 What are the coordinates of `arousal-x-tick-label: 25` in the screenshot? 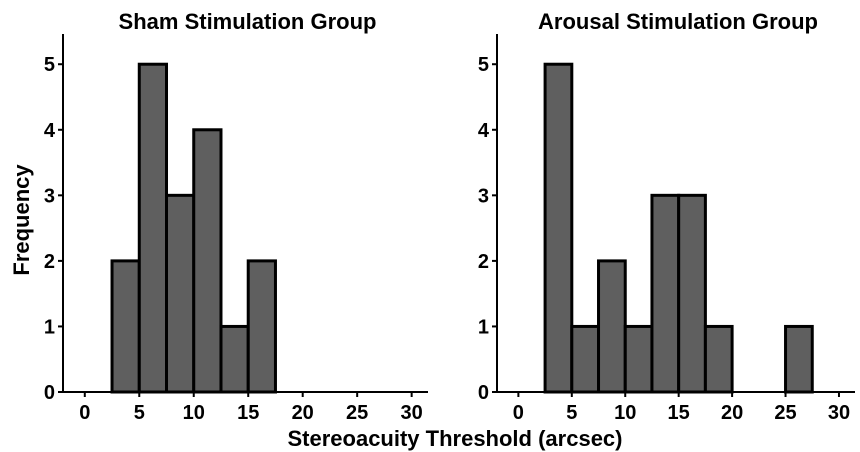 It's located at (785, 413).